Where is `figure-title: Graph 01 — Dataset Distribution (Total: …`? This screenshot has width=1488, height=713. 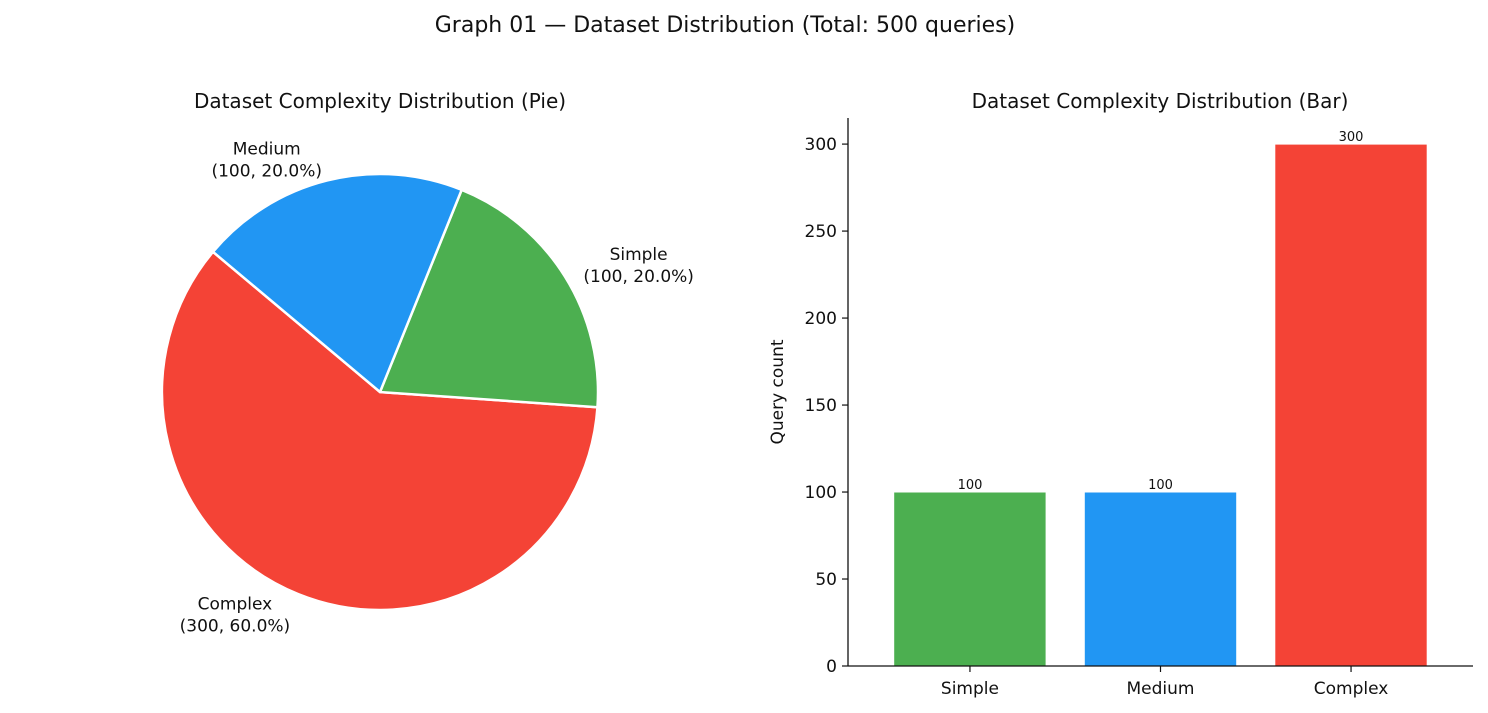 figure-title: Graph 01 — Dataset Distribution (Total: … is located at coordinates (725, 25).